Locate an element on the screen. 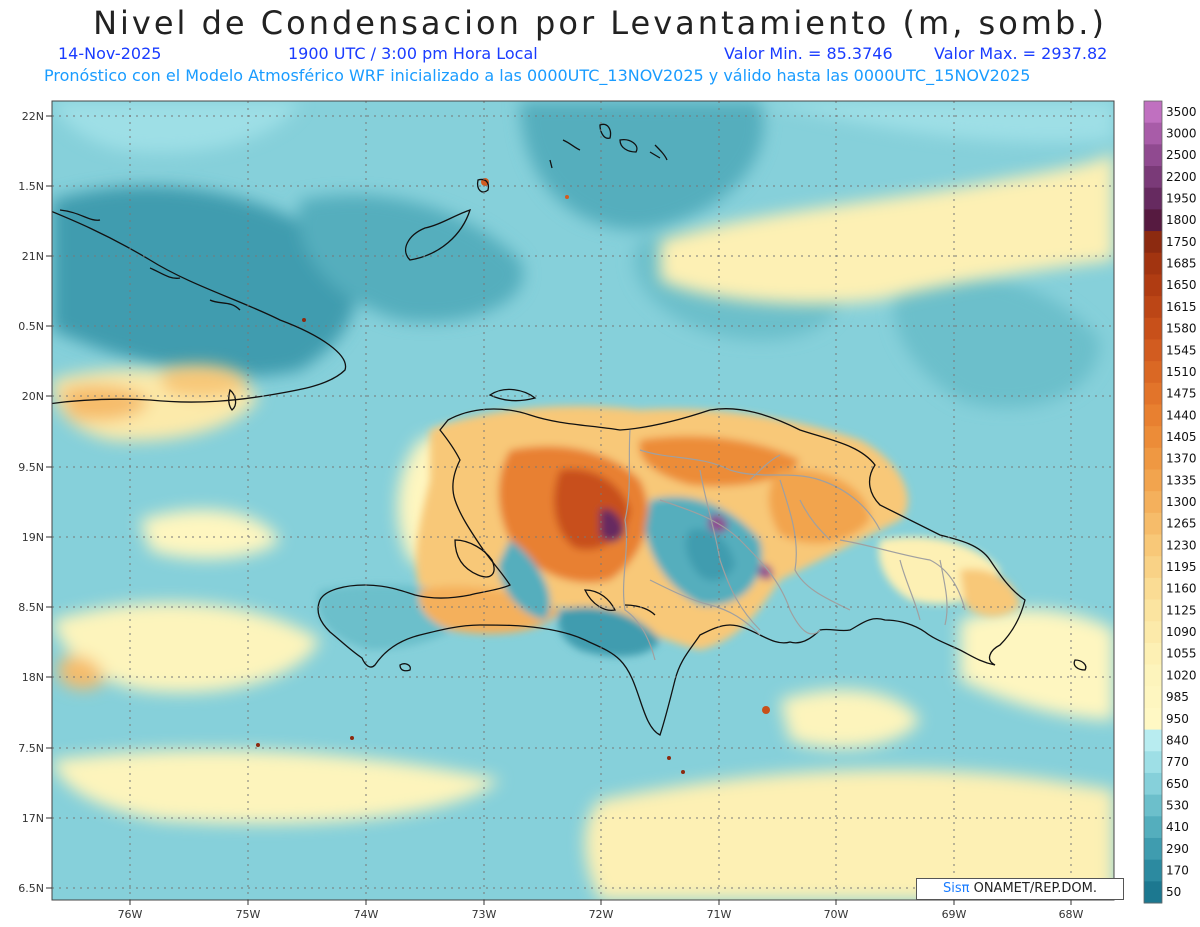  colorbar-label: 1750 is located at coordinates (1181, 242).